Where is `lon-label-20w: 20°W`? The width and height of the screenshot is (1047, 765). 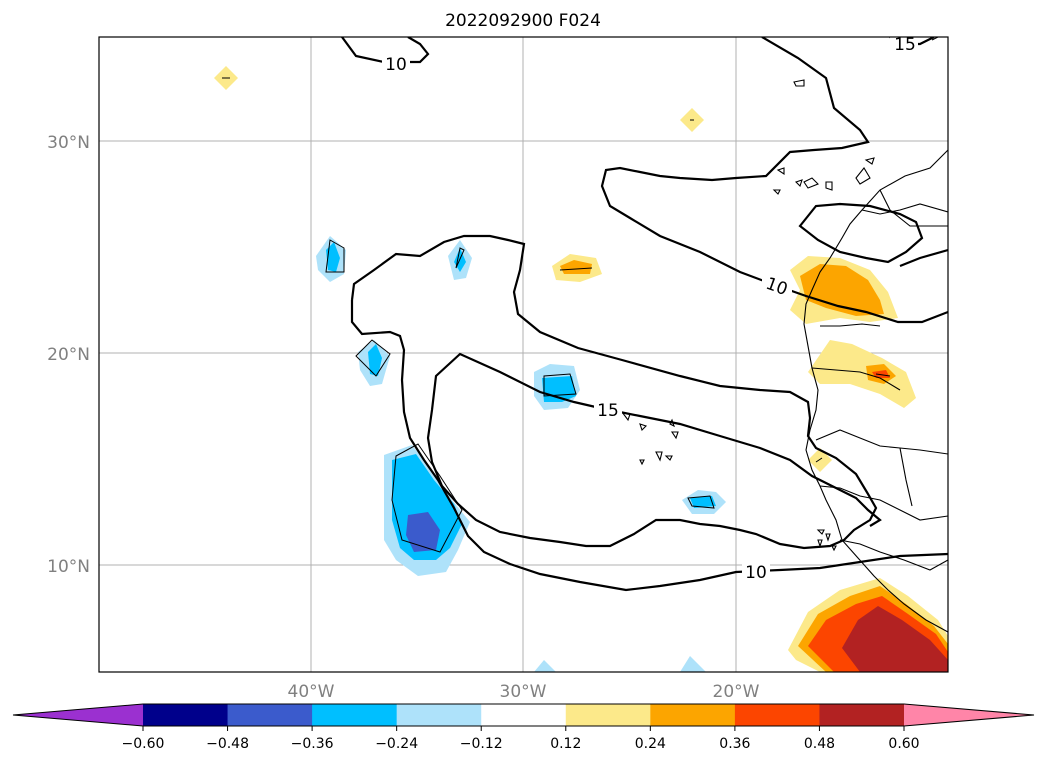
lon-label-20w: 20°W is located at coordinates (736, 692).